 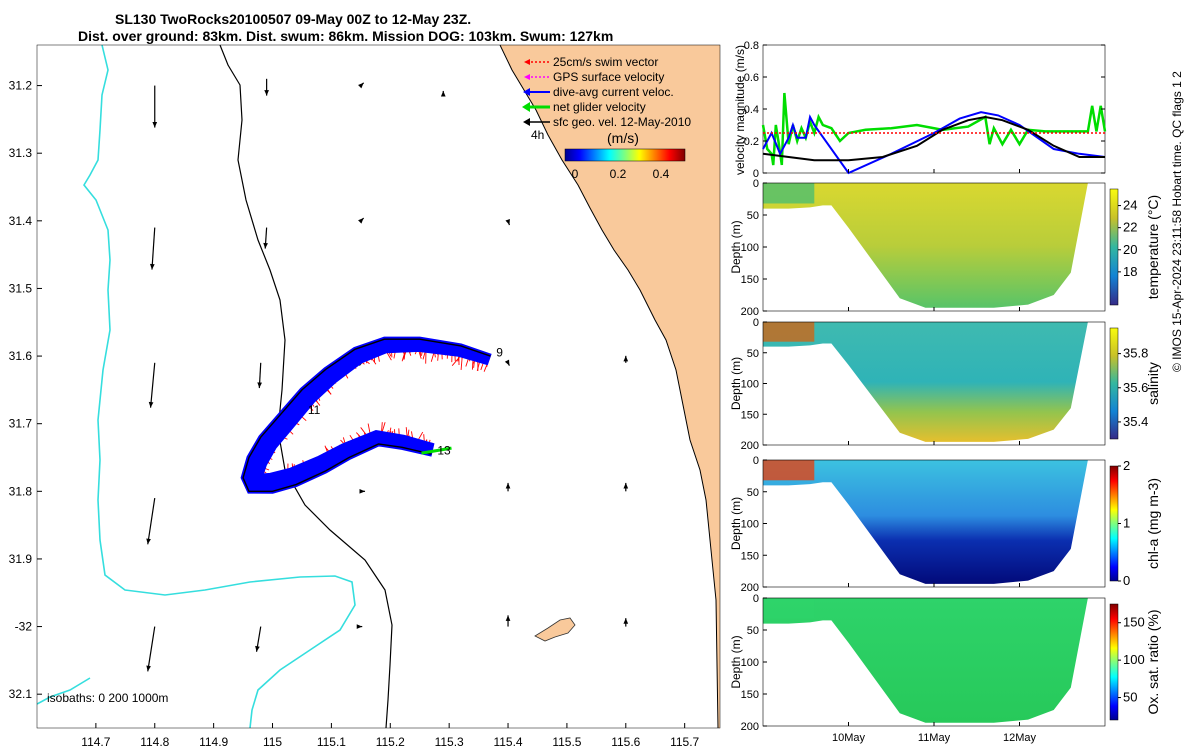 I want to click on glider-track, so click(x=366, y=415).